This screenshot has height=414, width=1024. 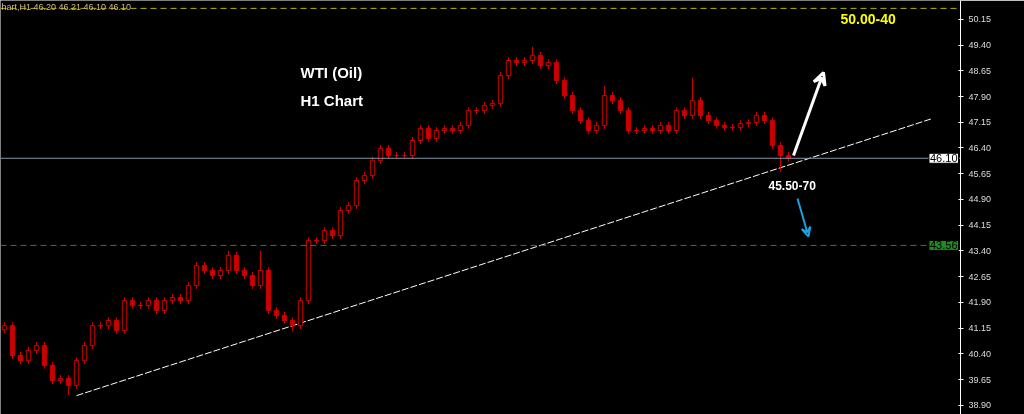 I want to click on annotation: 50.00-40, so click(x=868, y=18).